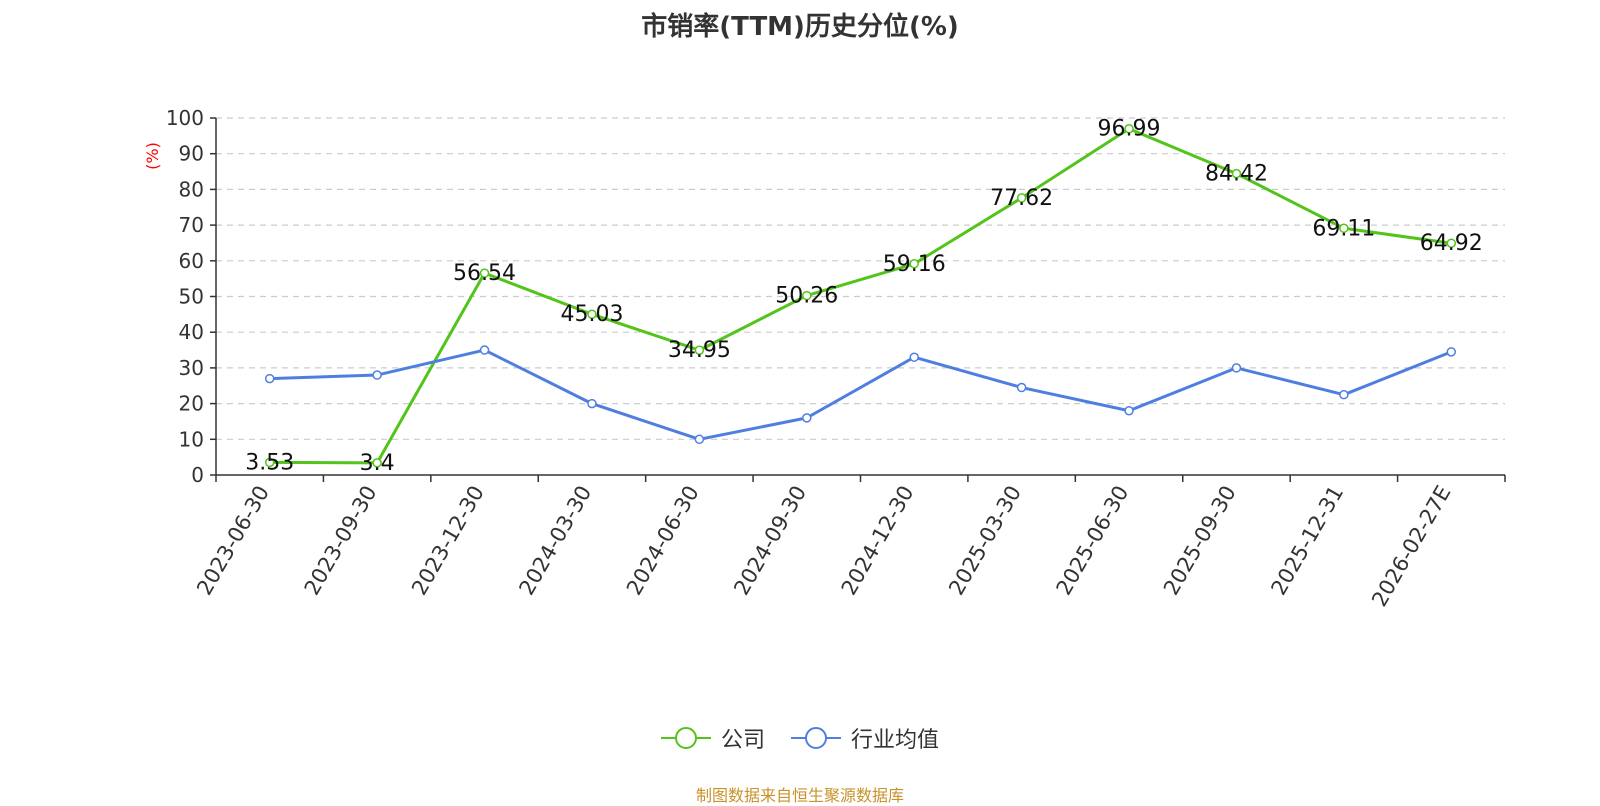 The width and height of the screenshot is (1600, 806). What do you see at coordinates (191, 261) in the screenshot?
I see `y-tick-label: 60` at bounding box center [191, 261].